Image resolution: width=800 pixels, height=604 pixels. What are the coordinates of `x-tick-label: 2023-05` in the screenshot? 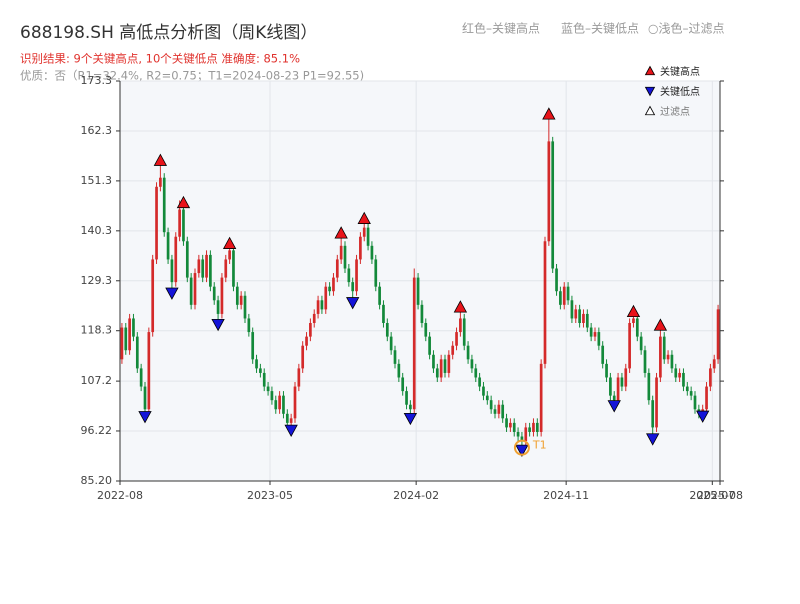 It's located at (270, 495).